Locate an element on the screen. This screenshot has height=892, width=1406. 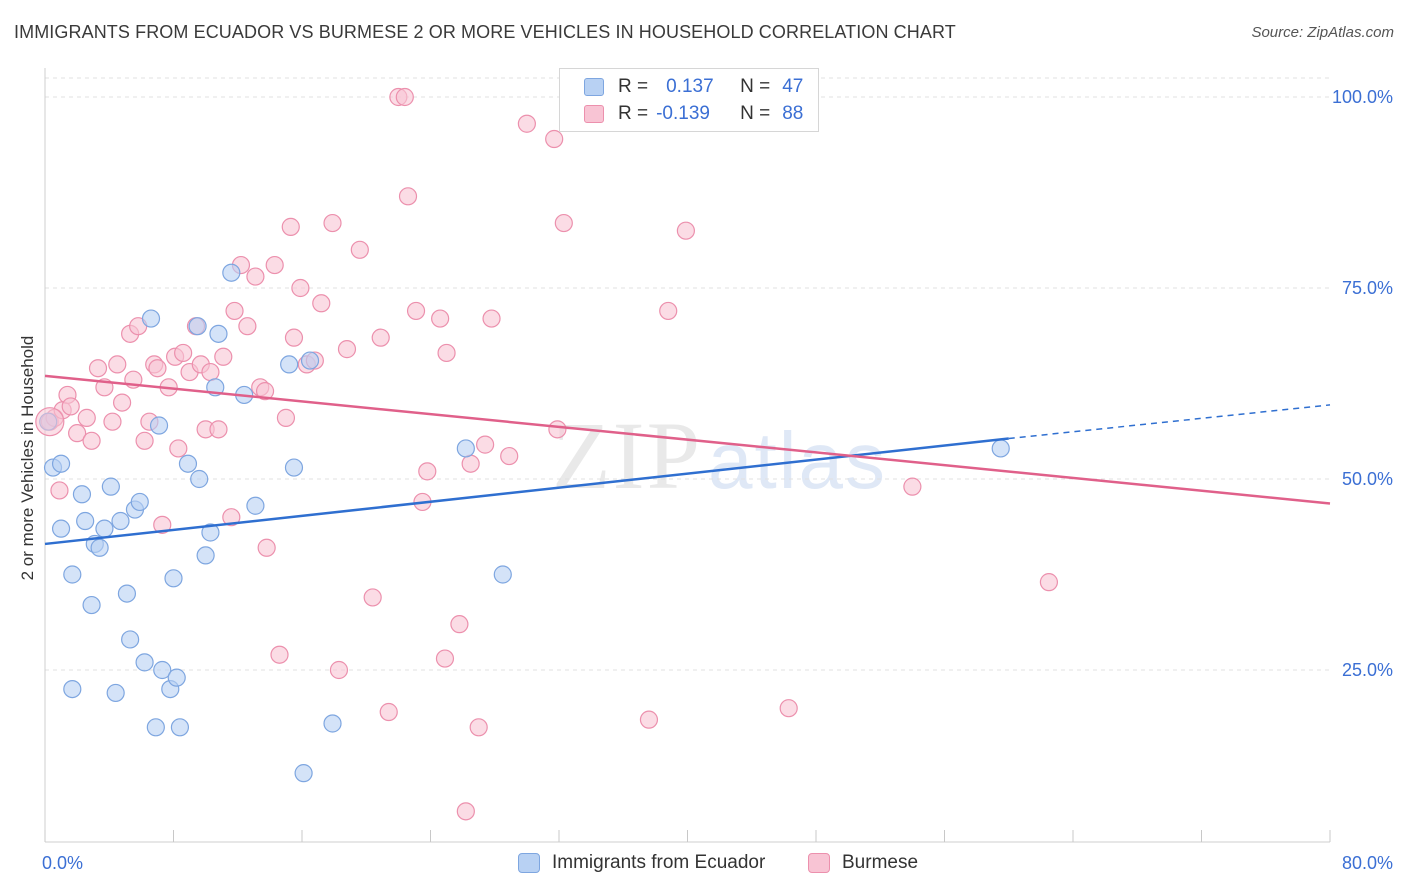
y-tick-label: 75.0% is located at coordinates (1367, 288).